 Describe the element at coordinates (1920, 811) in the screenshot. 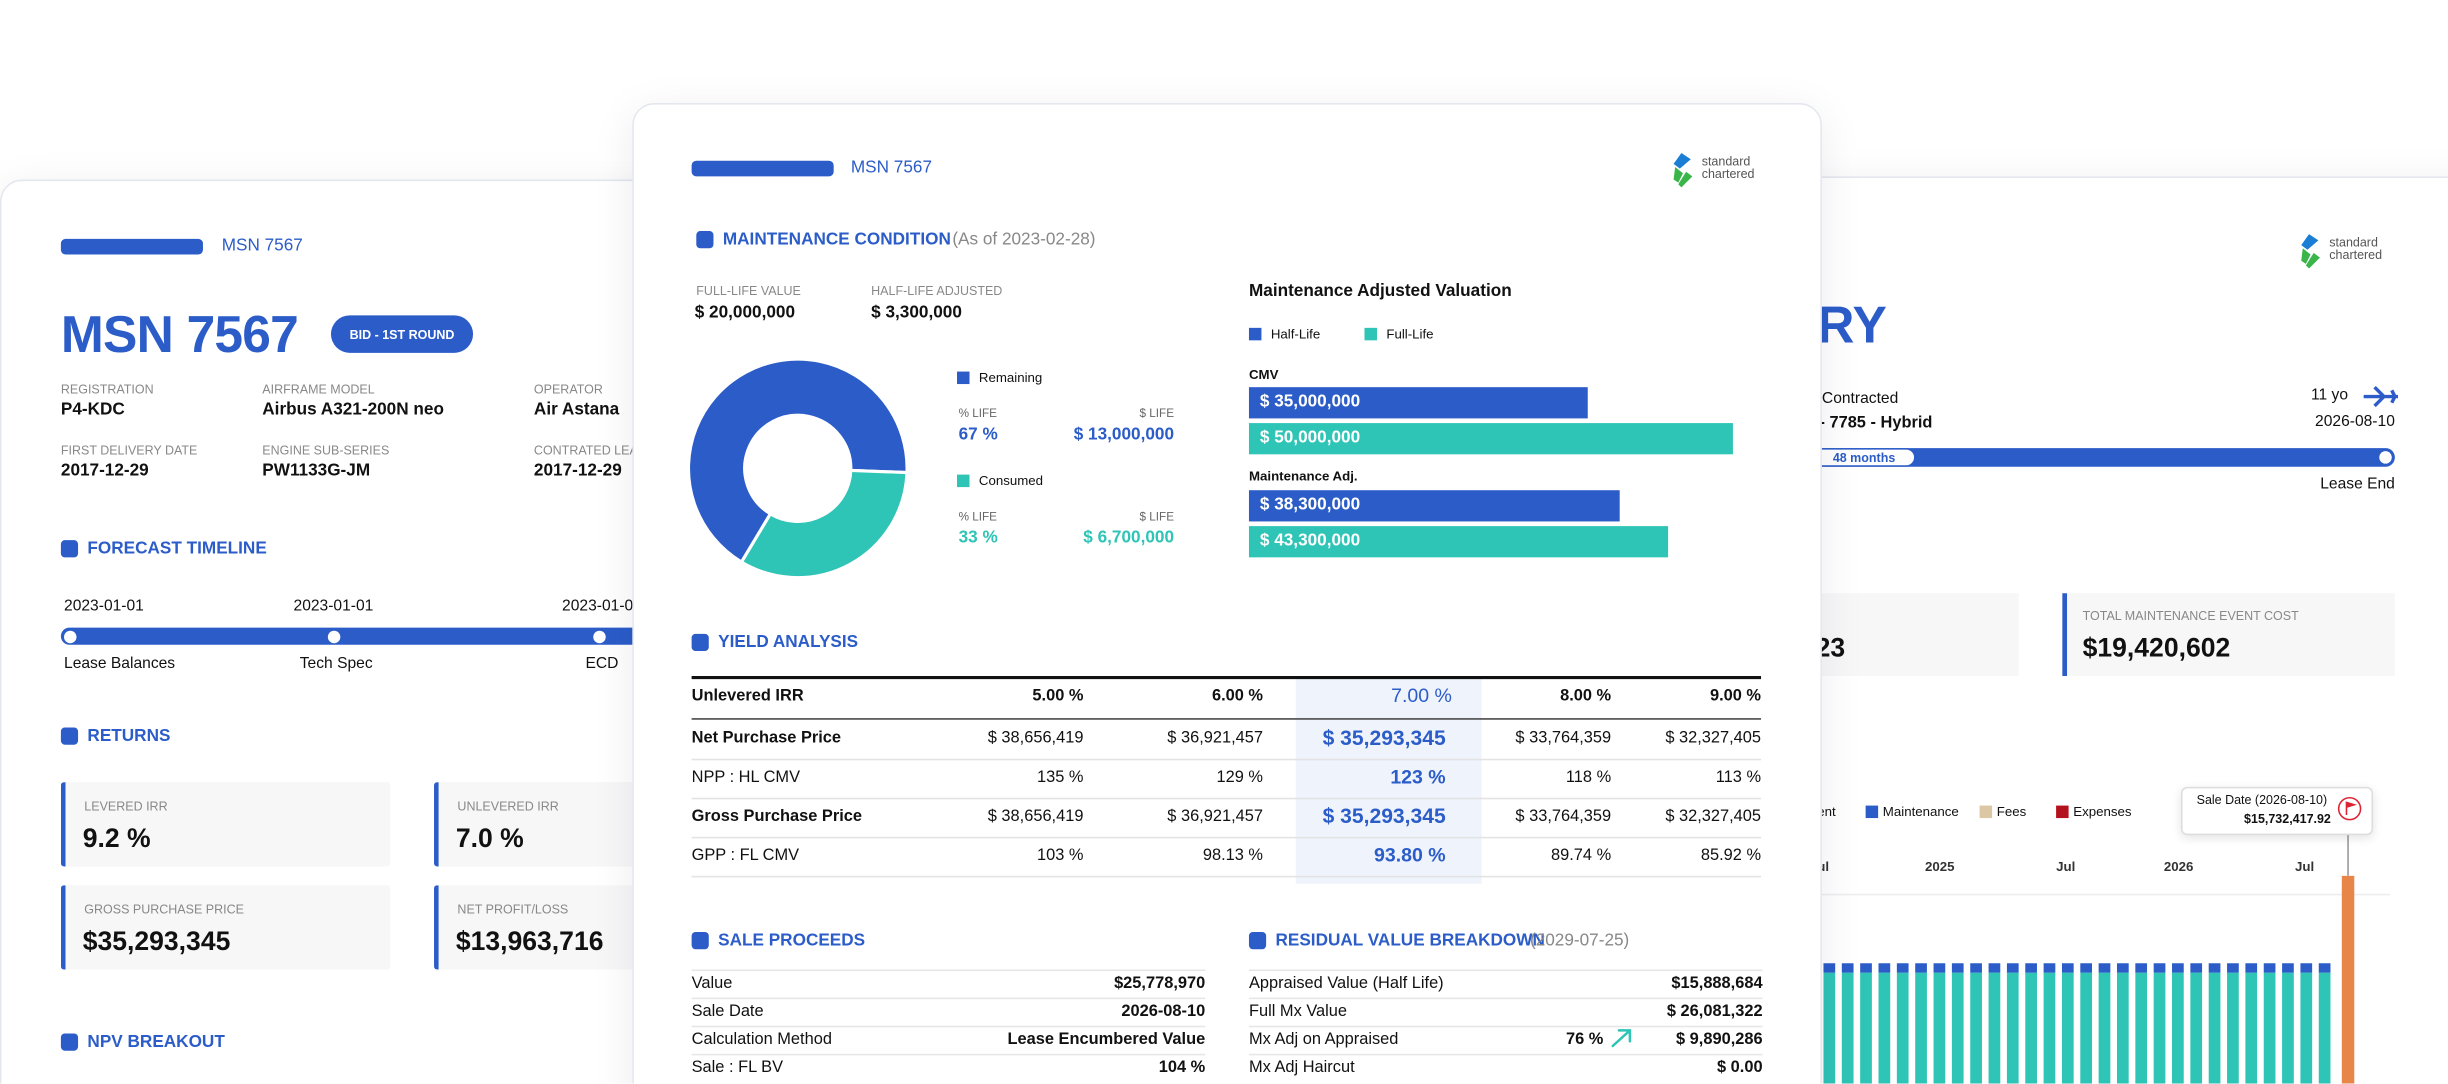

I see `legend-label: Maintenance` at that location.